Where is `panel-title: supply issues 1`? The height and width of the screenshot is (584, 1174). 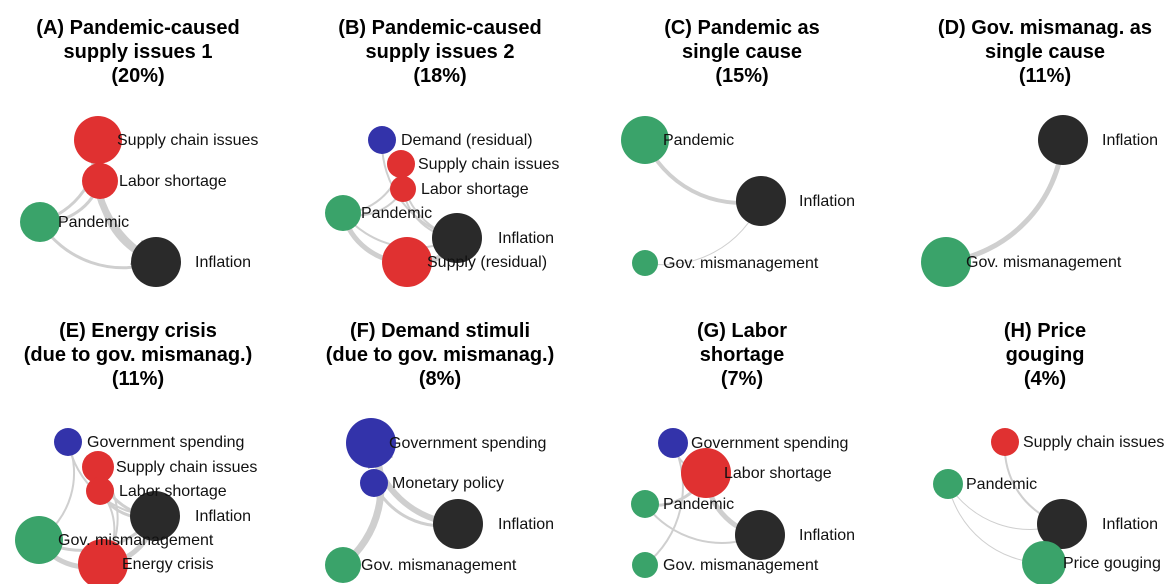 panel-title: supply issues 1 is located at coordinates (138, 52).